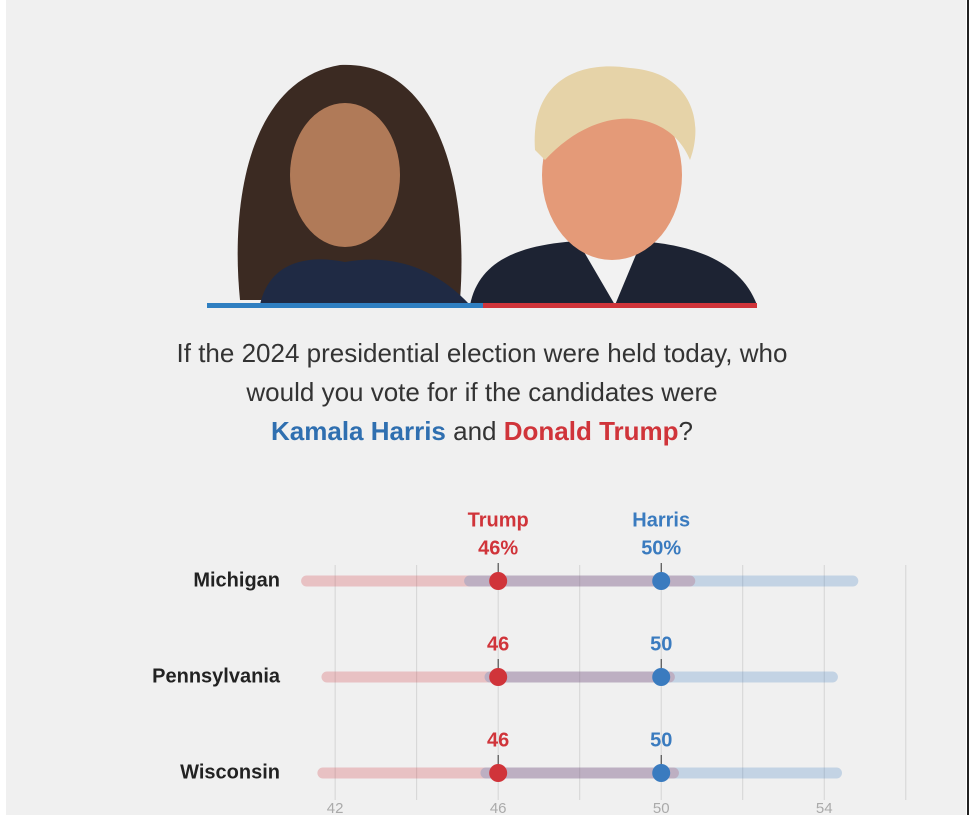 Image resolution: width=974 pixels, height=815 pixels. What do you see at coordinates (216, 676) in the screenshot?
I see `category-label: Pennsylvania` at bounding box center [216, 676].